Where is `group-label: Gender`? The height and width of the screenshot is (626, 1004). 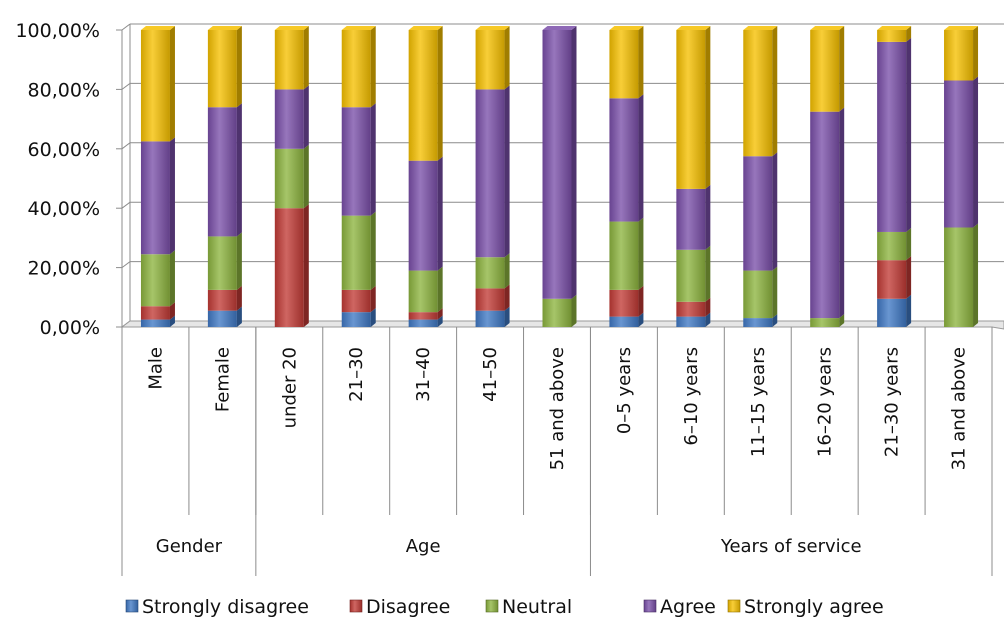
group-label: Gender is located at coordinates (189, 546).